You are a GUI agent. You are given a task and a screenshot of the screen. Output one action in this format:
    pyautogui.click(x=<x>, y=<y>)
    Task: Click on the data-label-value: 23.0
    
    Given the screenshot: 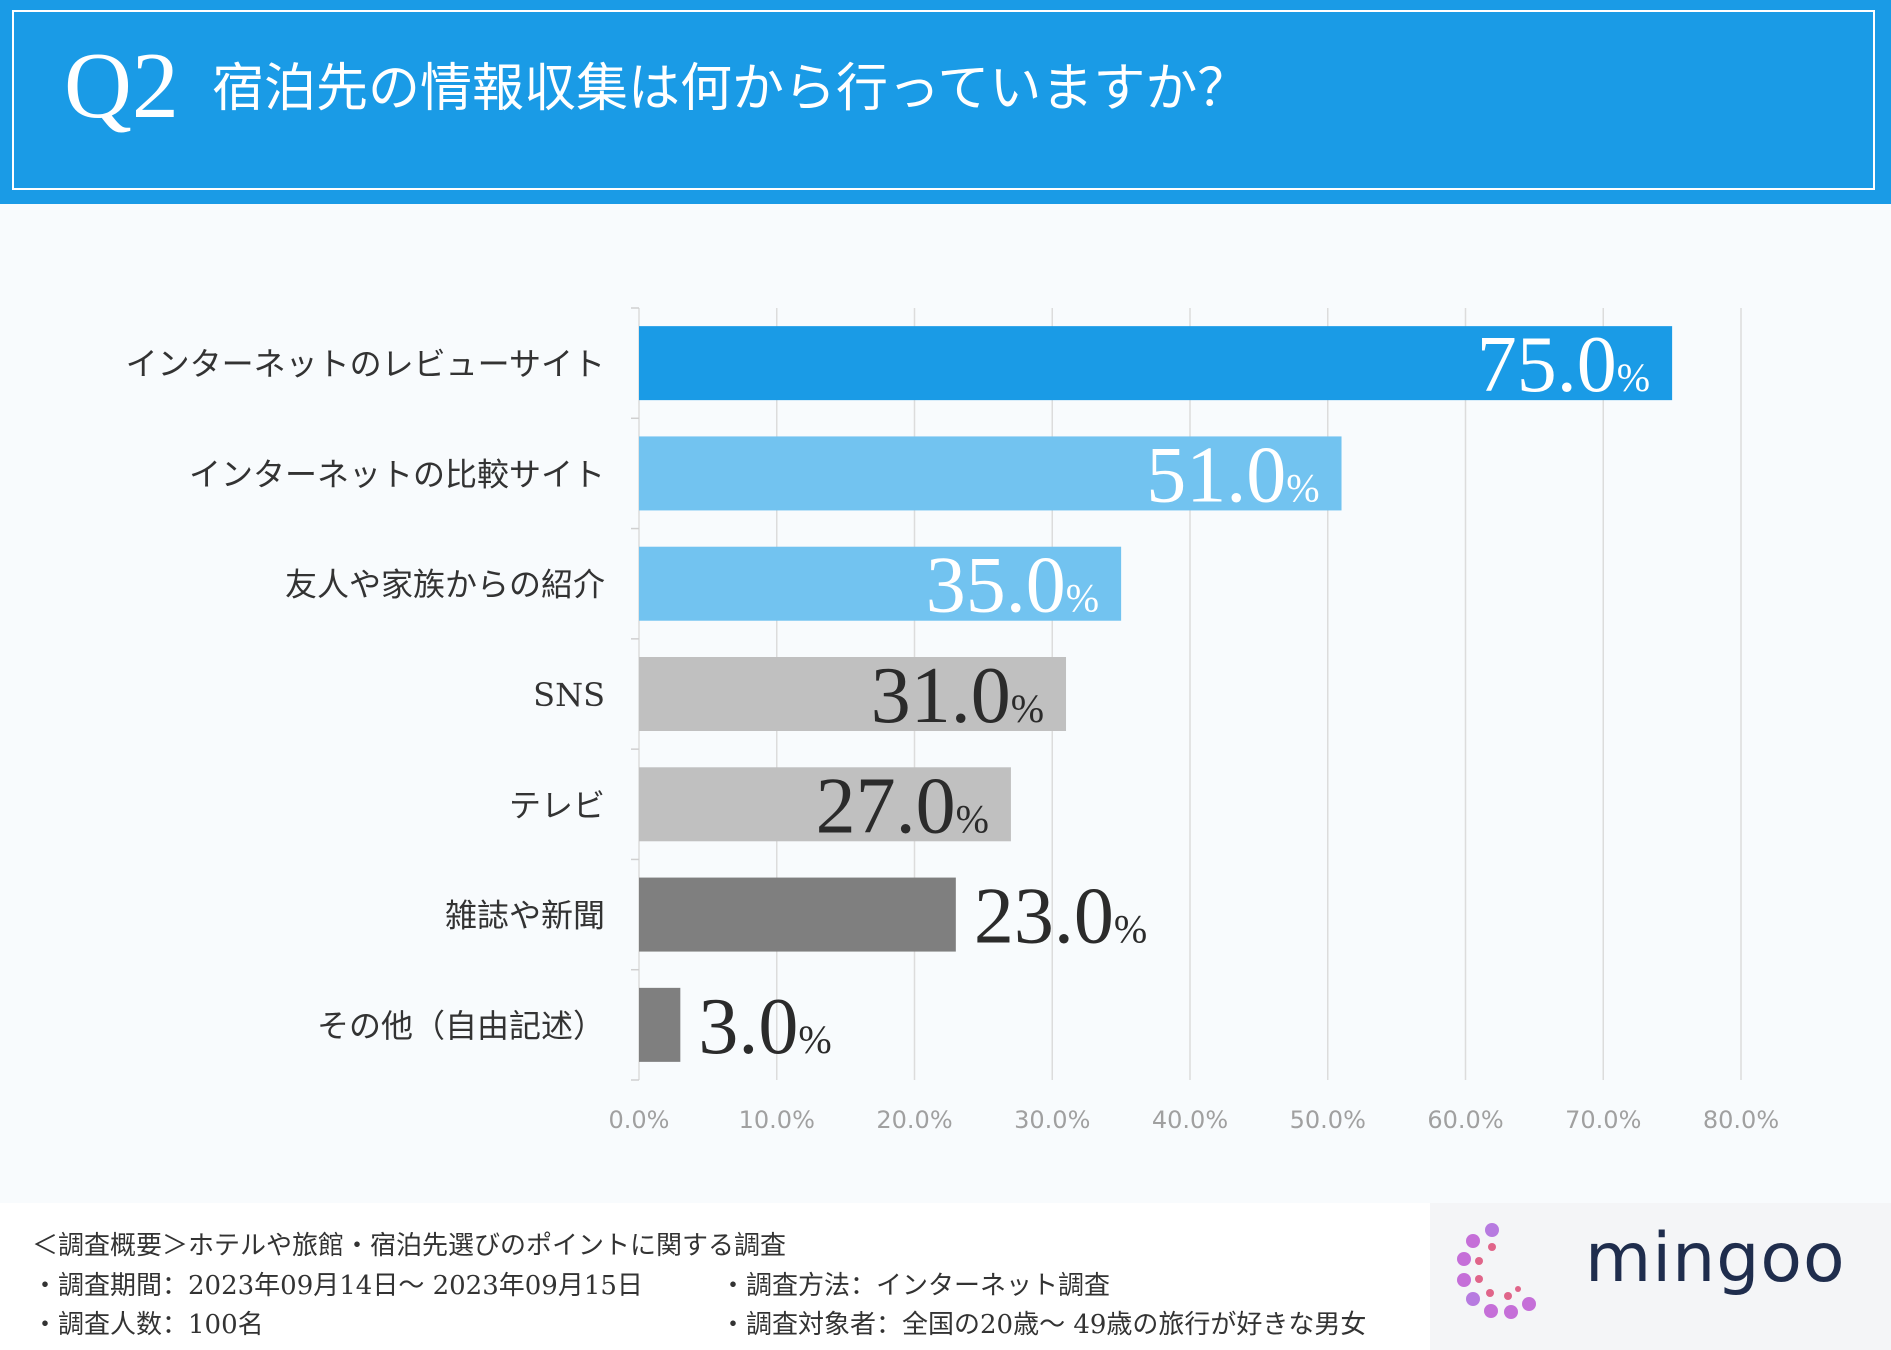 What is the action you would take?
    pyautogui.click(x=1044, y=917)
    